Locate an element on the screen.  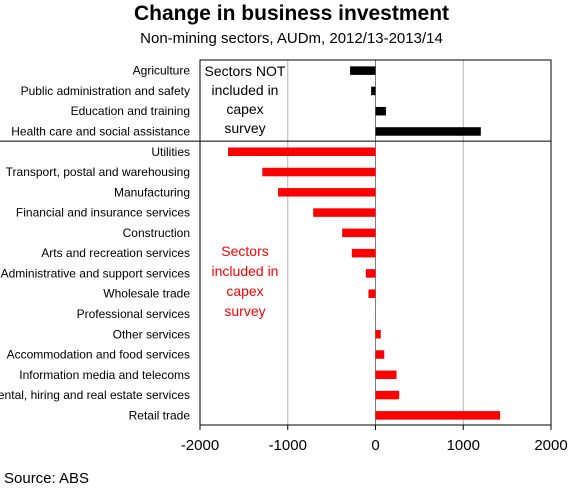
category-label: Utilities is located at coordinates (170, 152).